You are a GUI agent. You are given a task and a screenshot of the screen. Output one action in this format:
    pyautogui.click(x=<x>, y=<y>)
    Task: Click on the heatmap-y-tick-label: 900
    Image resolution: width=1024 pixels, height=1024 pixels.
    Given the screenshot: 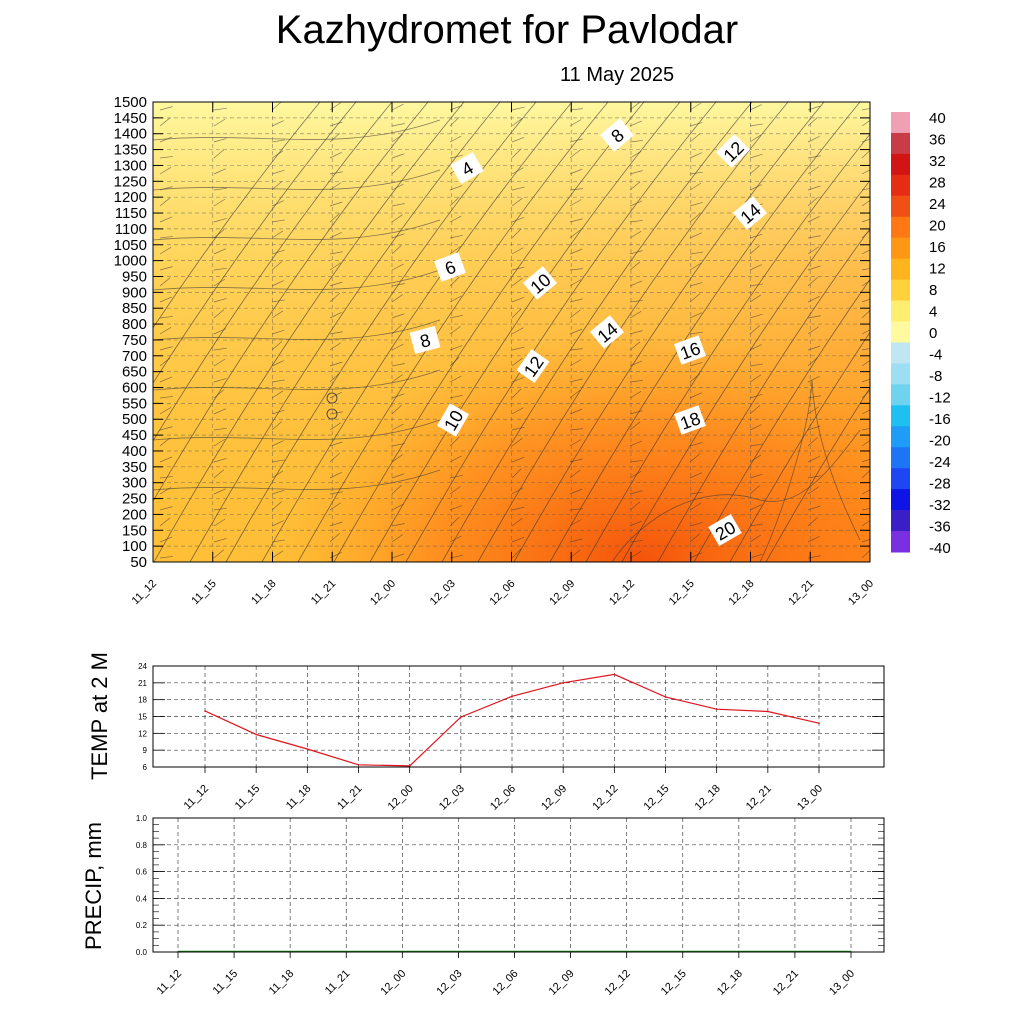 What is the action you would take?
    pyautogui.click(x=134, y=292)
    